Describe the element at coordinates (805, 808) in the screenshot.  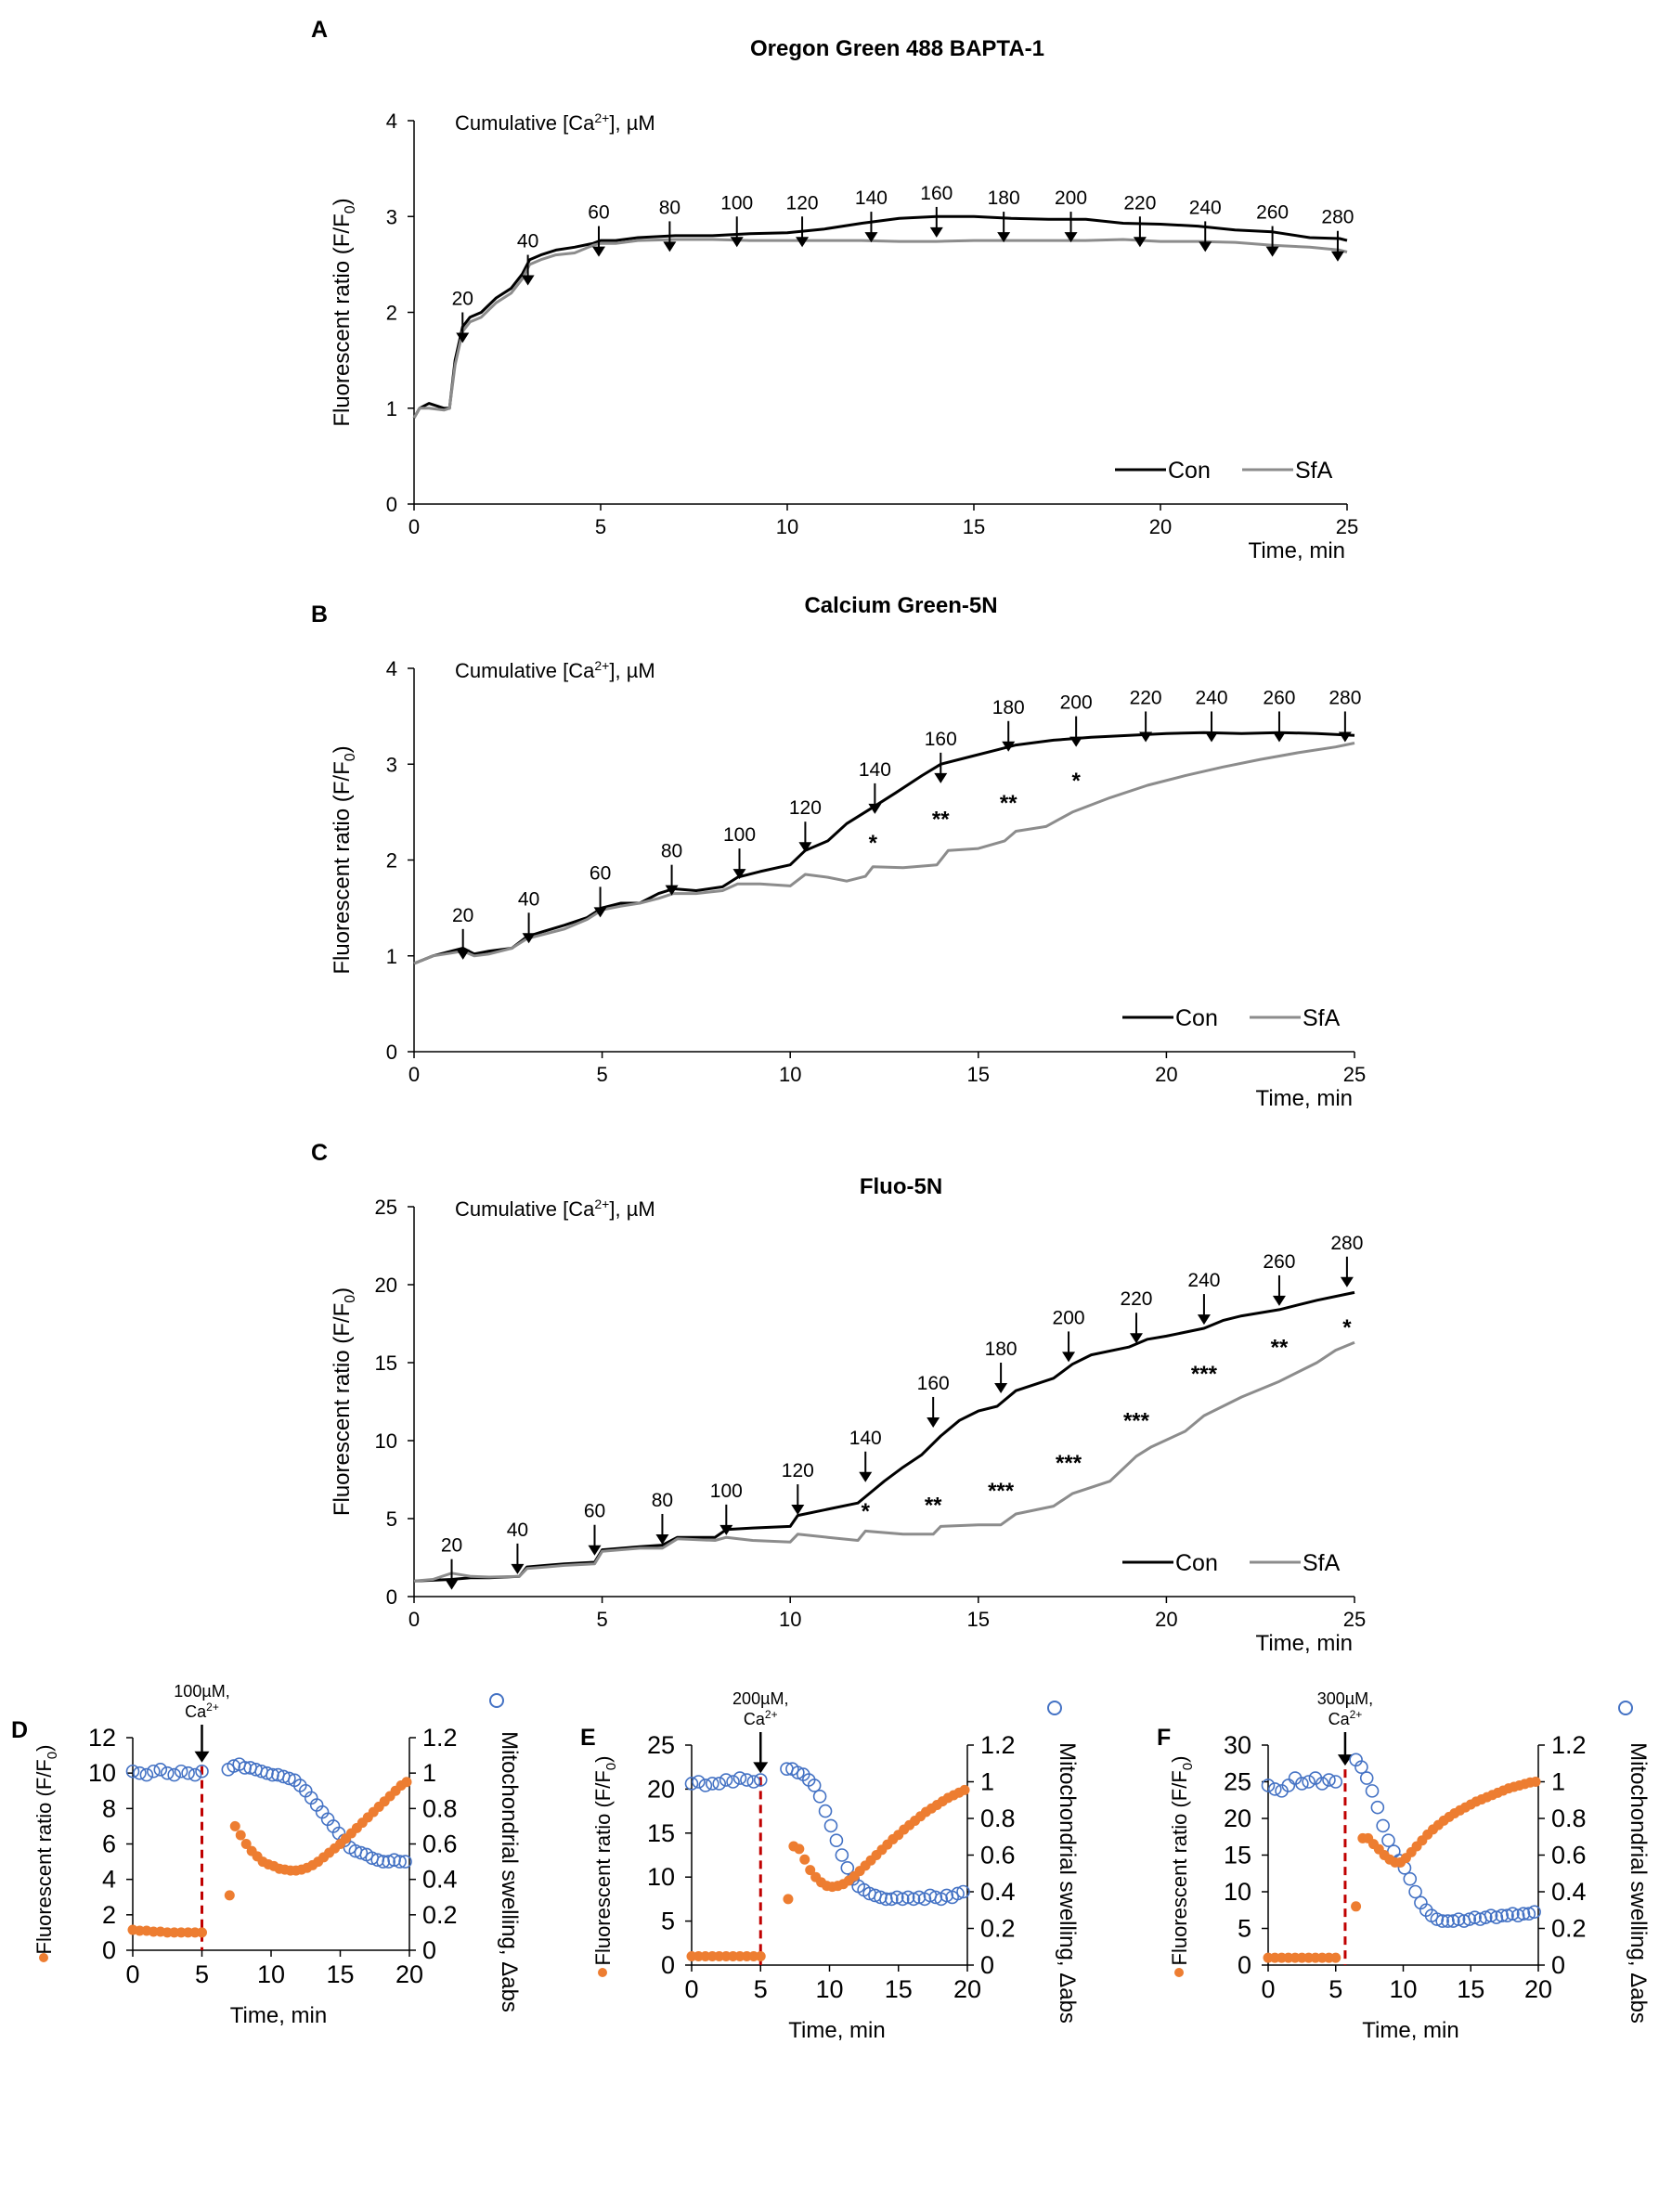
I see `arrow-label: 120` at that location.